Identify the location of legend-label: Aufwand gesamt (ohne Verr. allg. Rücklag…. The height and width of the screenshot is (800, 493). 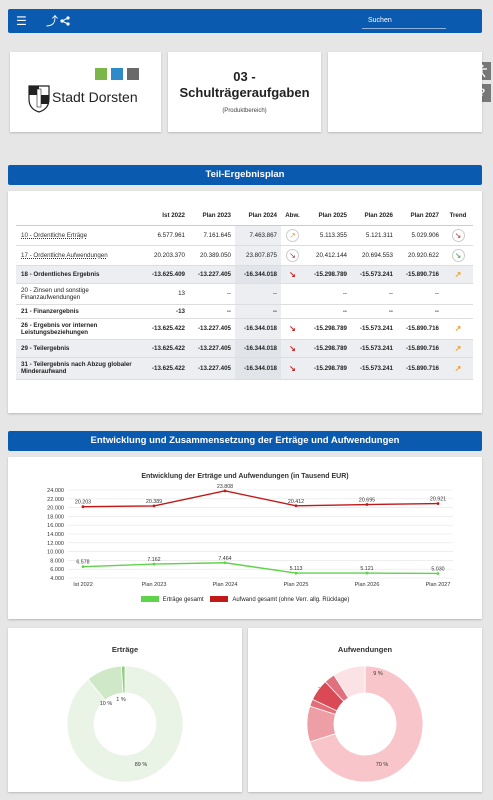
(291, 600).